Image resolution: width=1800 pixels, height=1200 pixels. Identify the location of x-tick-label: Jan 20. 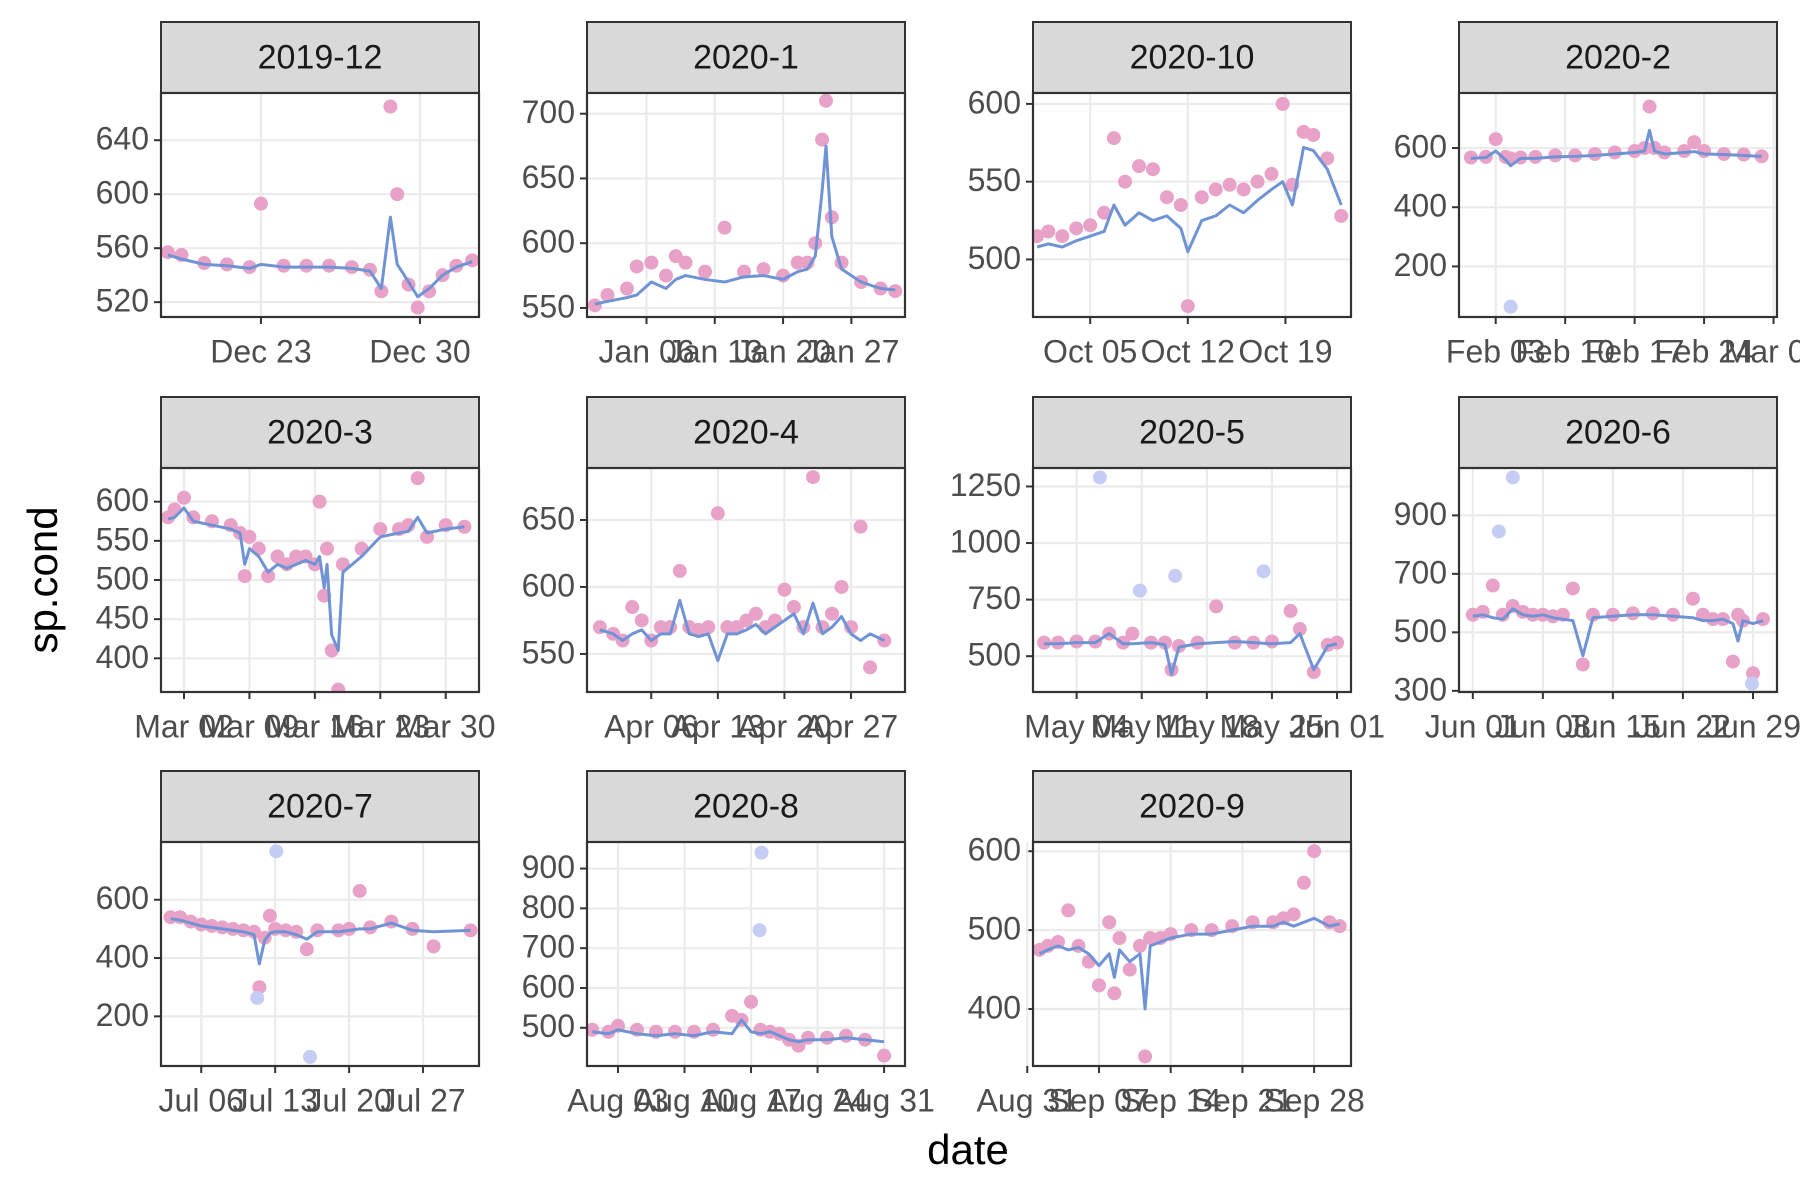
(783, 351).